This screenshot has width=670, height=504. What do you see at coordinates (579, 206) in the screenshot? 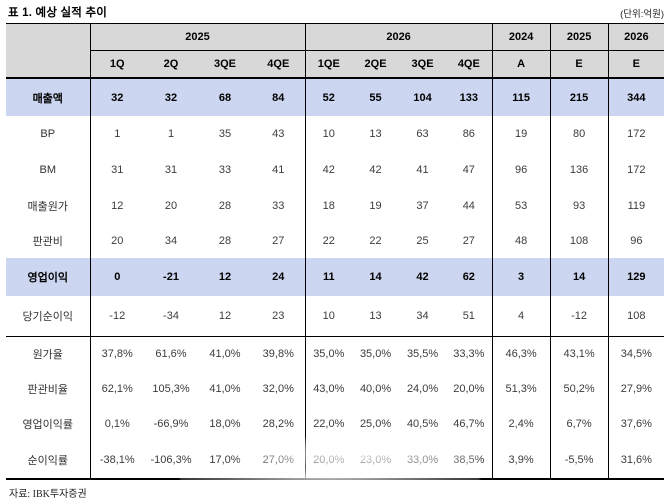
I see `value-cell: 93` at bounding box center [579, 206].